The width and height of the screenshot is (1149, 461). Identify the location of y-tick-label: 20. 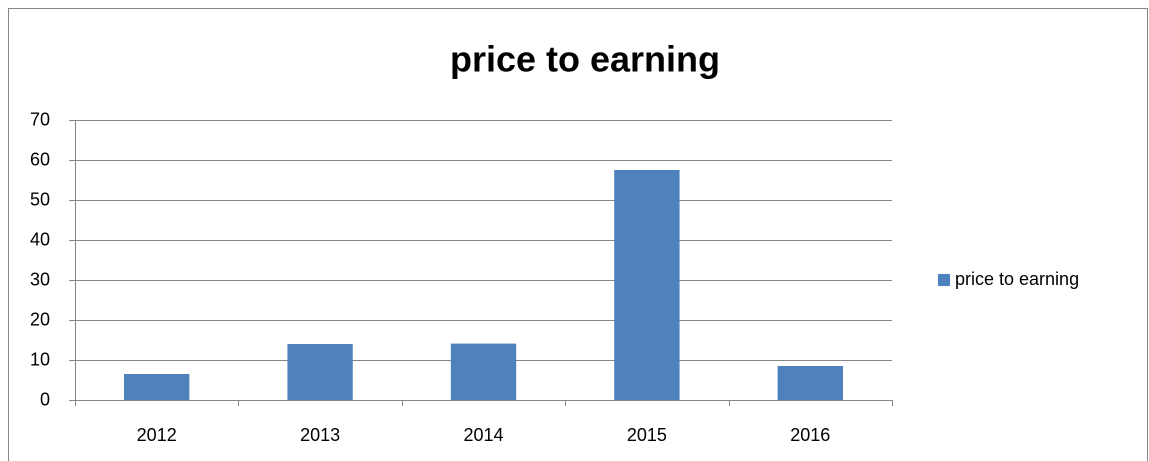
(40, 319).